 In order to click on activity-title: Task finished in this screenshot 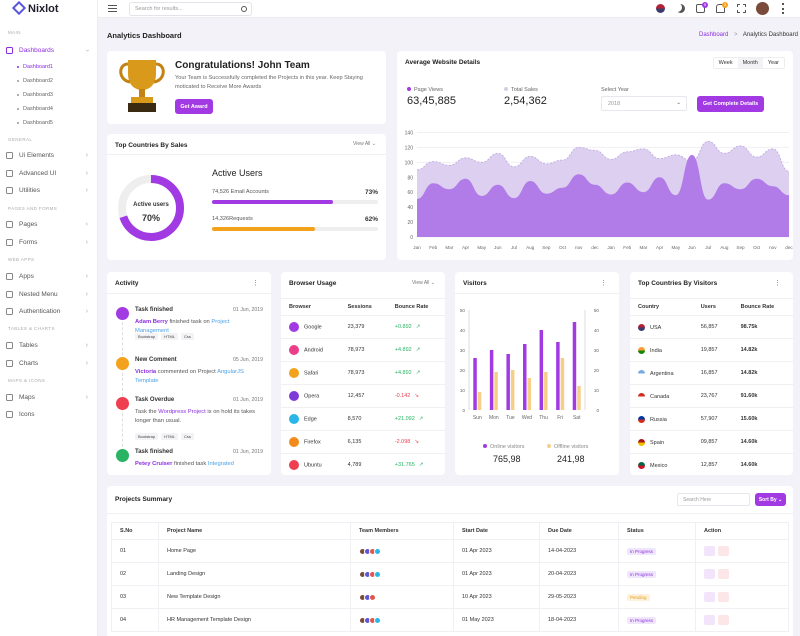, I will do `click(154, 452)`.